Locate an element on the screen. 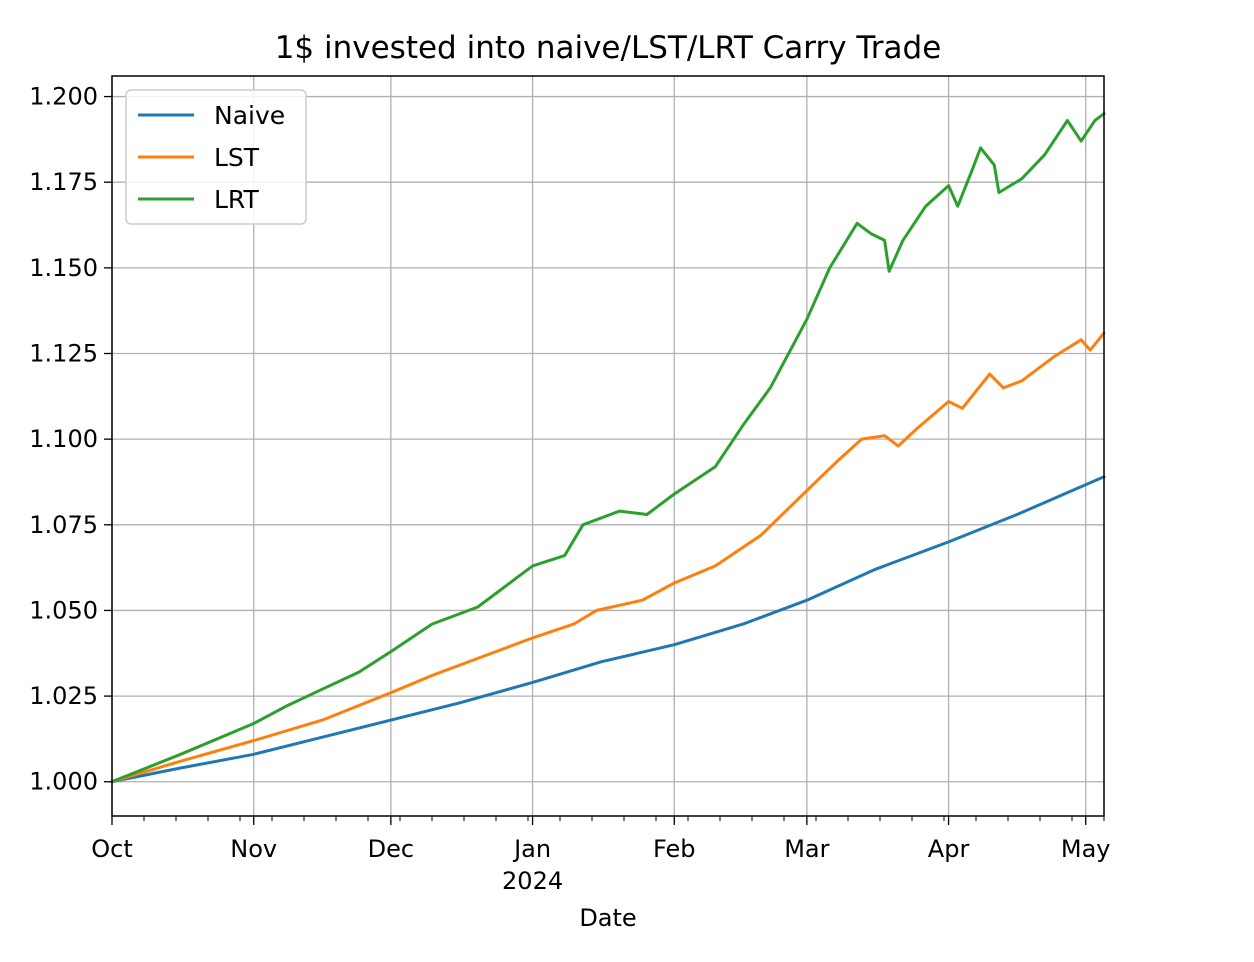 The width and height of the screenshot is (1254, 962). x-tick-label: May is located at coordinates (1086, 849).